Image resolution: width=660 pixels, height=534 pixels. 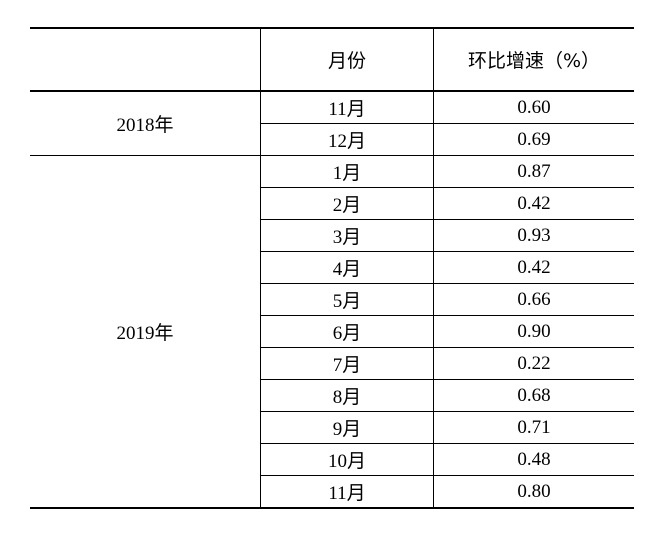 I want to click on year-cell: 2018年, so click(x=145, y=123).